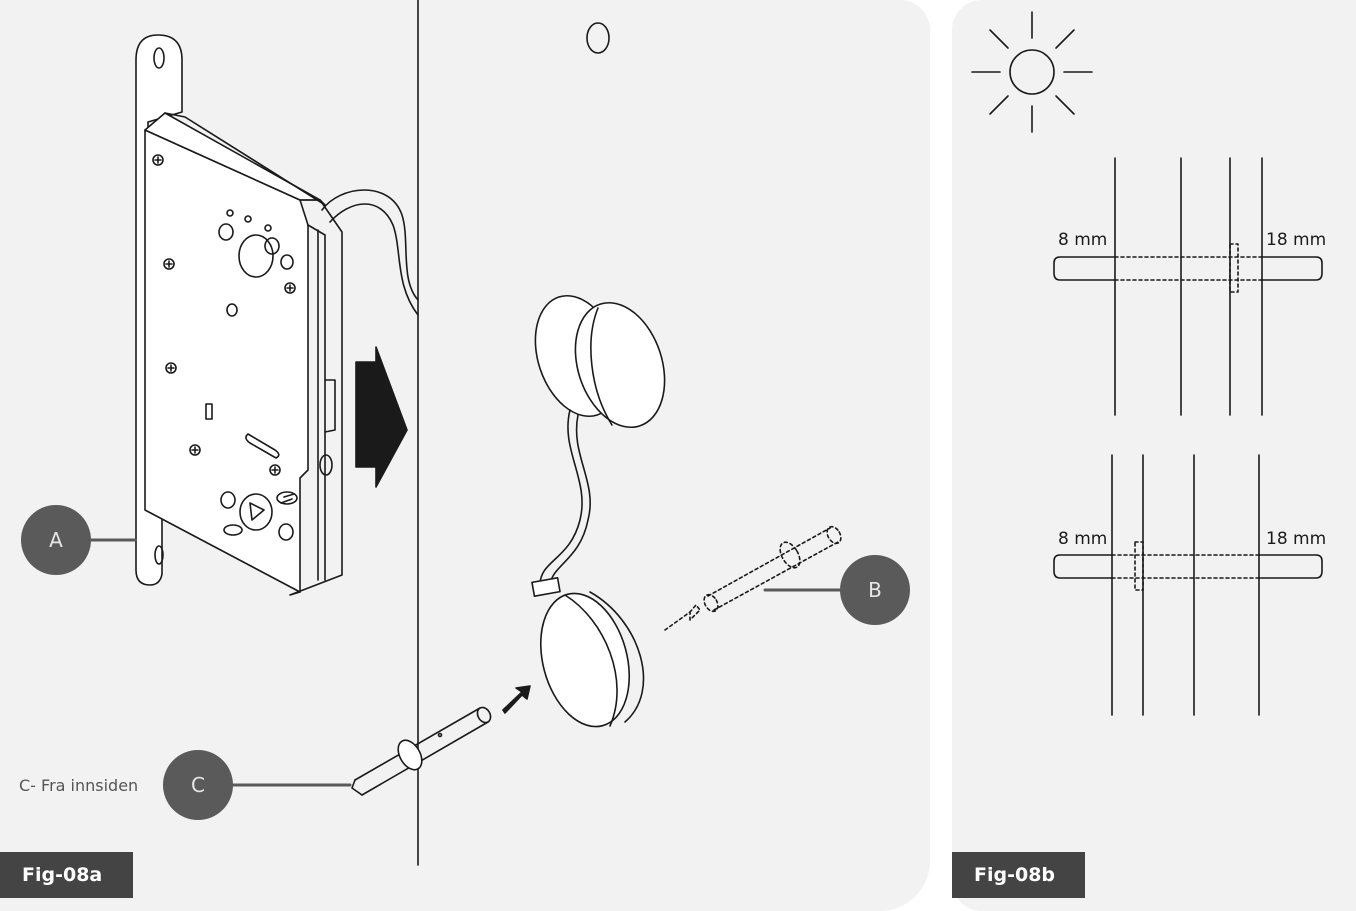 The width and height of the screenshot is (1356, 911). I want to click on door-hole, so click(598, 38).